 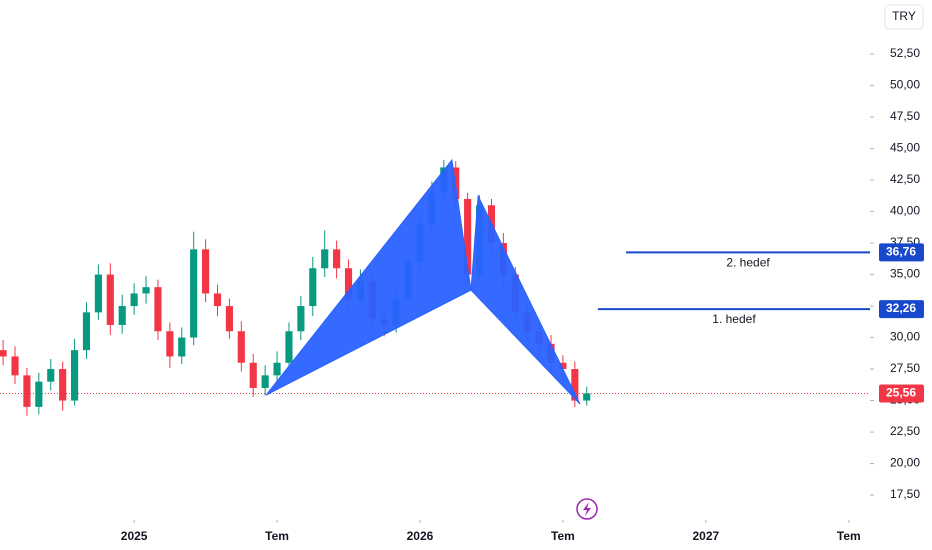 I want to click on y-tick-label: 45,00, so click(x=905, y=148).